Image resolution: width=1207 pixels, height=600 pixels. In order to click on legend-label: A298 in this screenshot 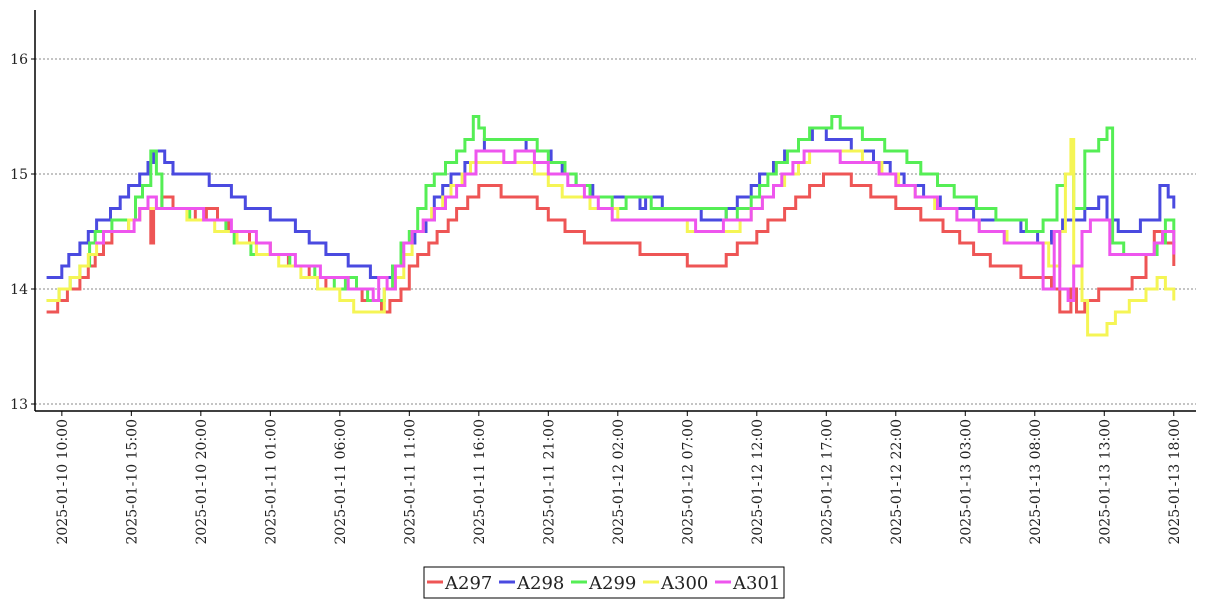, I will do `click(540, 583)`.